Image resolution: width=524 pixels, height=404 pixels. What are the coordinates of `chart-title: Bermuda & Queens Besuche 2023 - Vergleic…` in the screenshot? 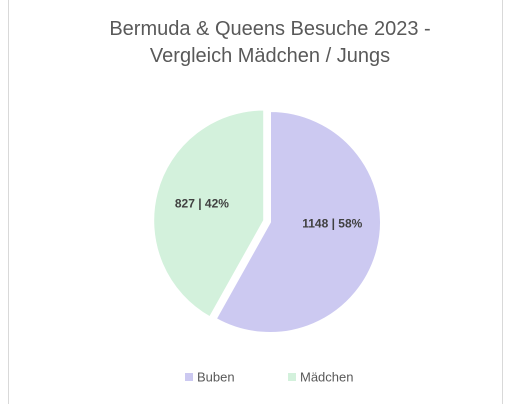 It's located at (270, 42).